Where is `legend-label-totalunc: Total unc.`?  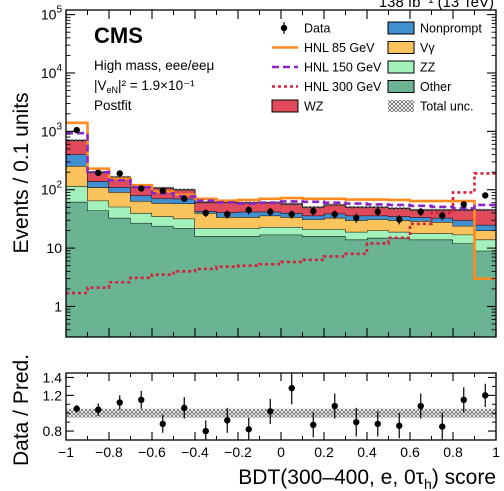
legend-label-totalunc: Total unc. is located at coordinates (447, 107).